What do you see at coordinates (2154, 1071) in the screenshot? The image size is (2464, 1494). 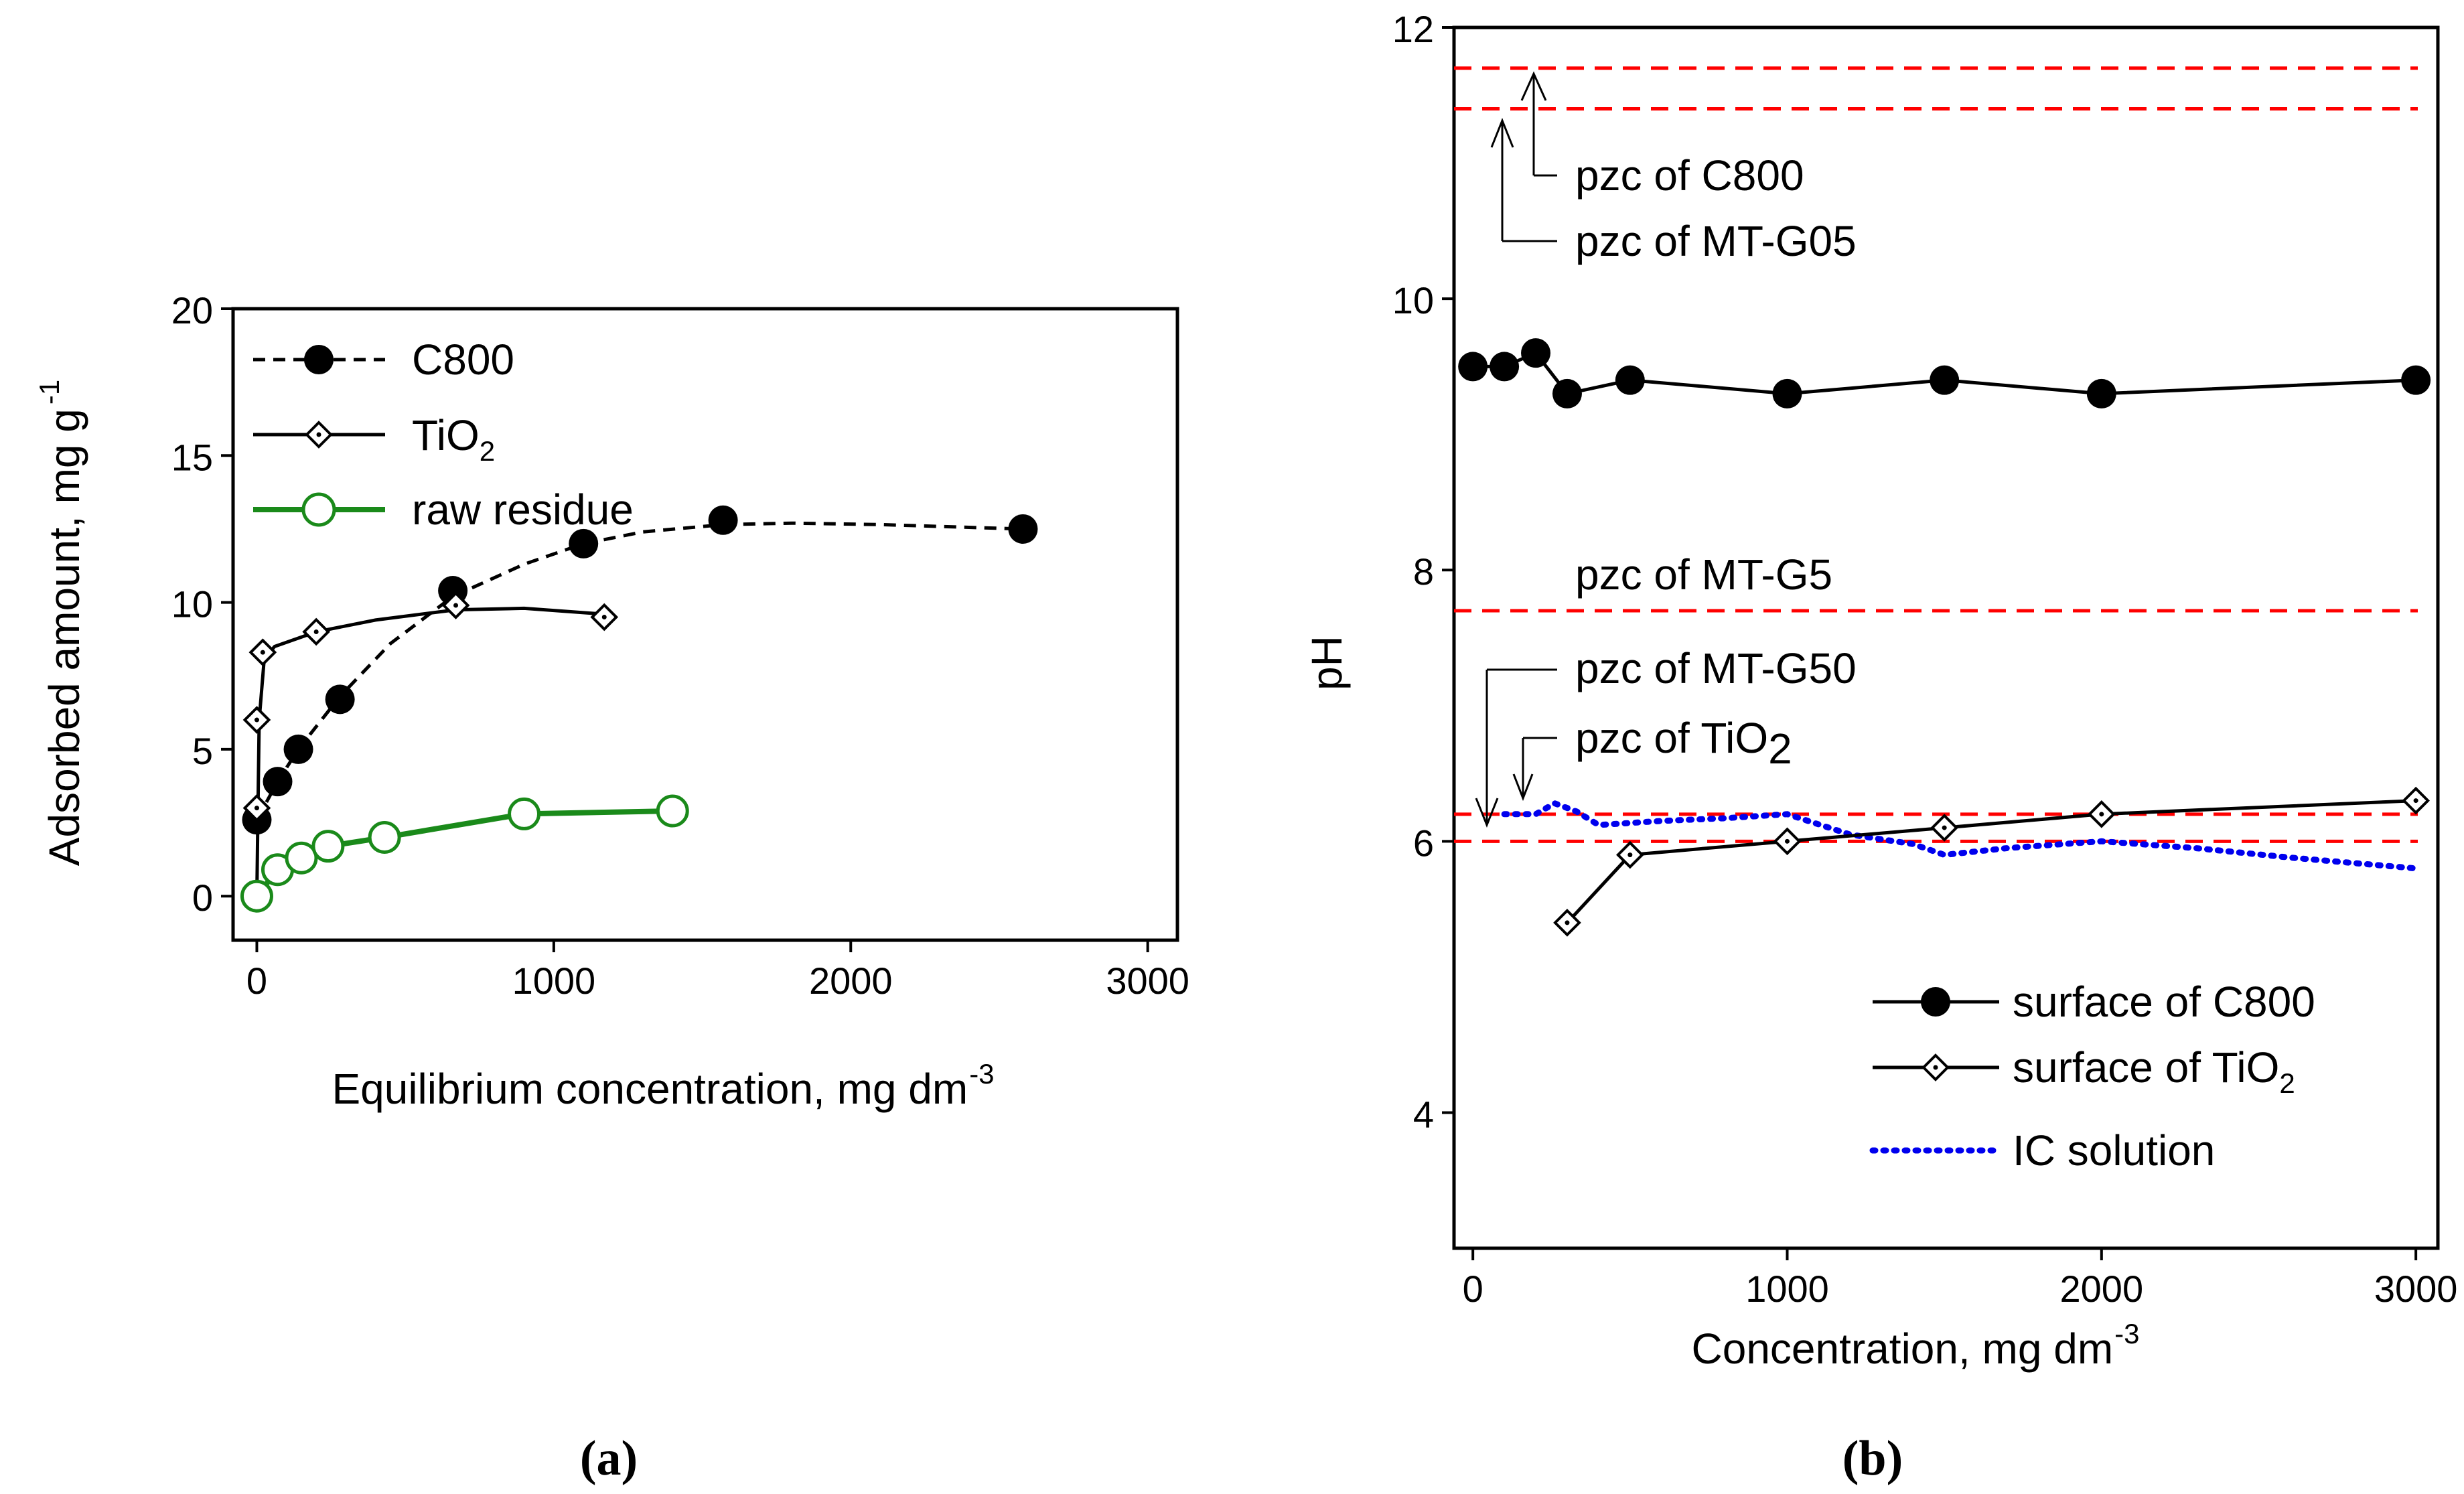 I see `legend-surface-tio2-label: surface of TiO2` at bounding box center [2154, 1071].